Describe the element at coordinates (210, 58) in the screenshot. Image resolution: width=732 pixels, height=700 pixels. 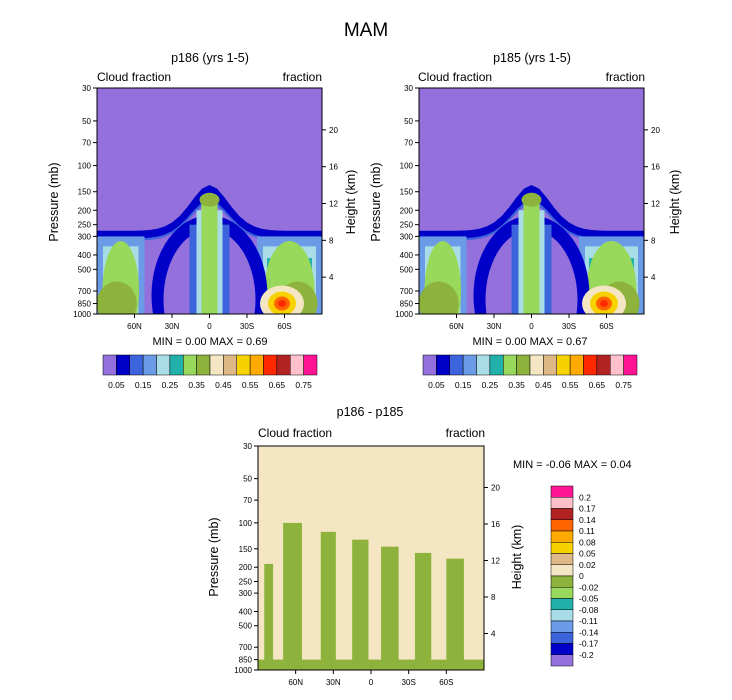
I see `panel-title: p186 (yrs 1-5)` at that location.